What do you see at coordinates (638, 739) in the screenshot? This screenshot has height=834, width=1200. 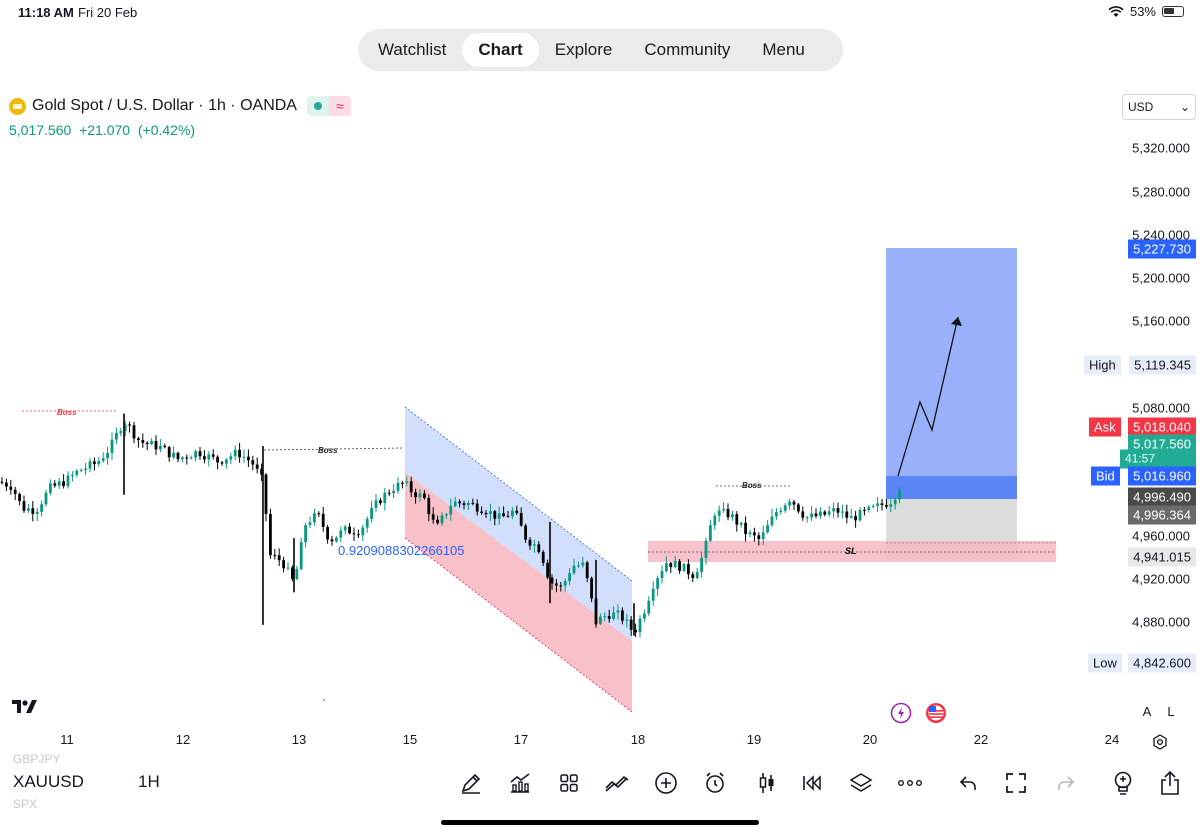 I see `time-tick: 18` at bounding box center [638, 739].